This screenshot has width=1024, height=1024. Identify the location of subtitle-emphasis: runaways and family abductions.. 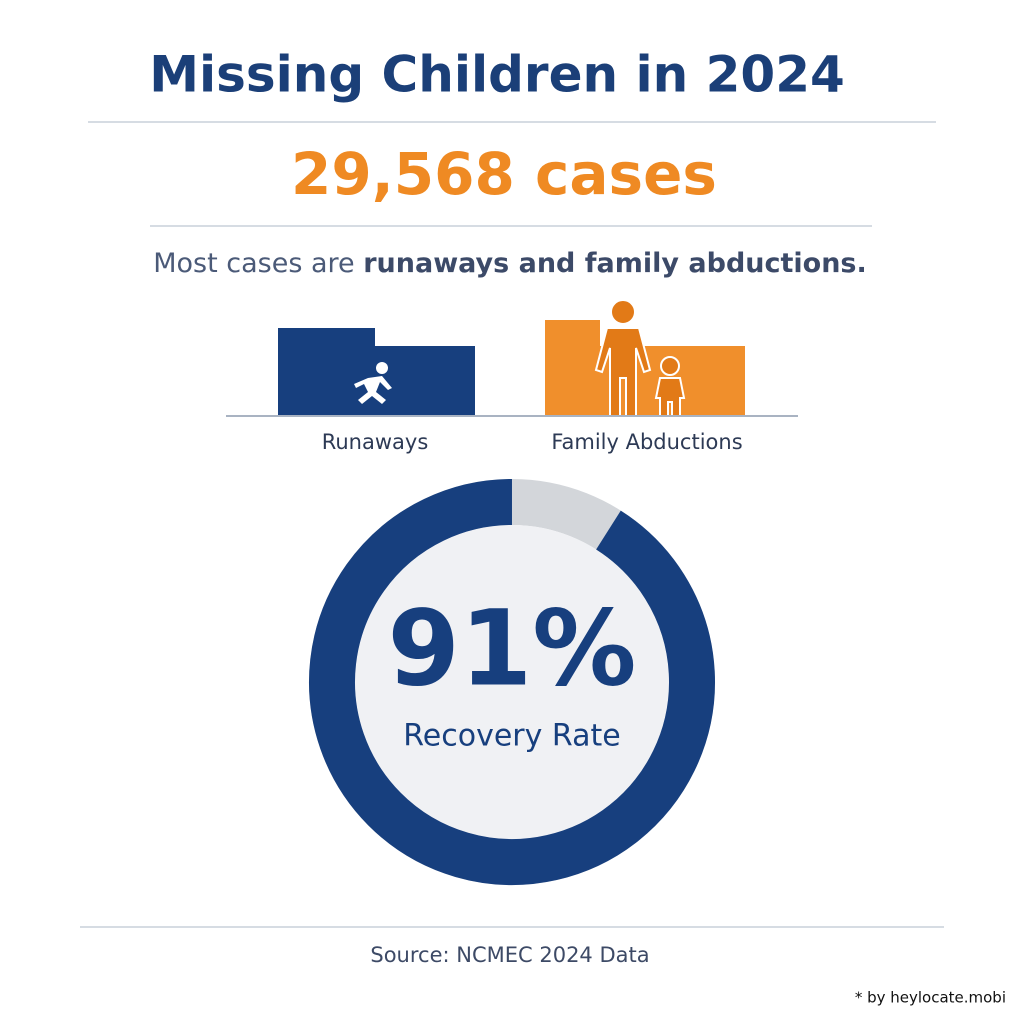
(615, 263).